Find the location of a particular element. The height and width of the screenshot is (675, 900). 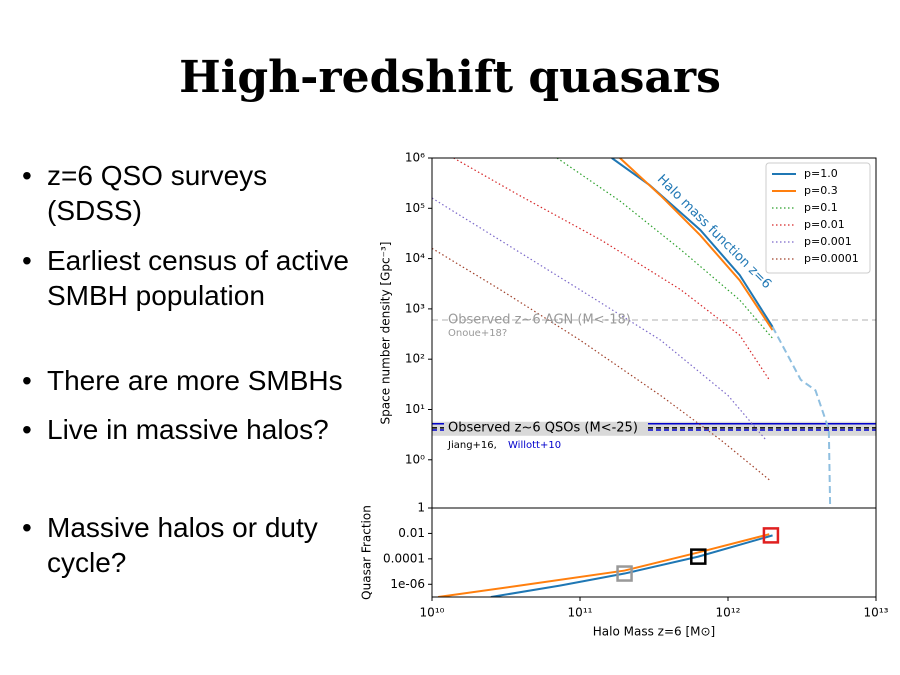

plot-area is located at coordinates (605, 565).